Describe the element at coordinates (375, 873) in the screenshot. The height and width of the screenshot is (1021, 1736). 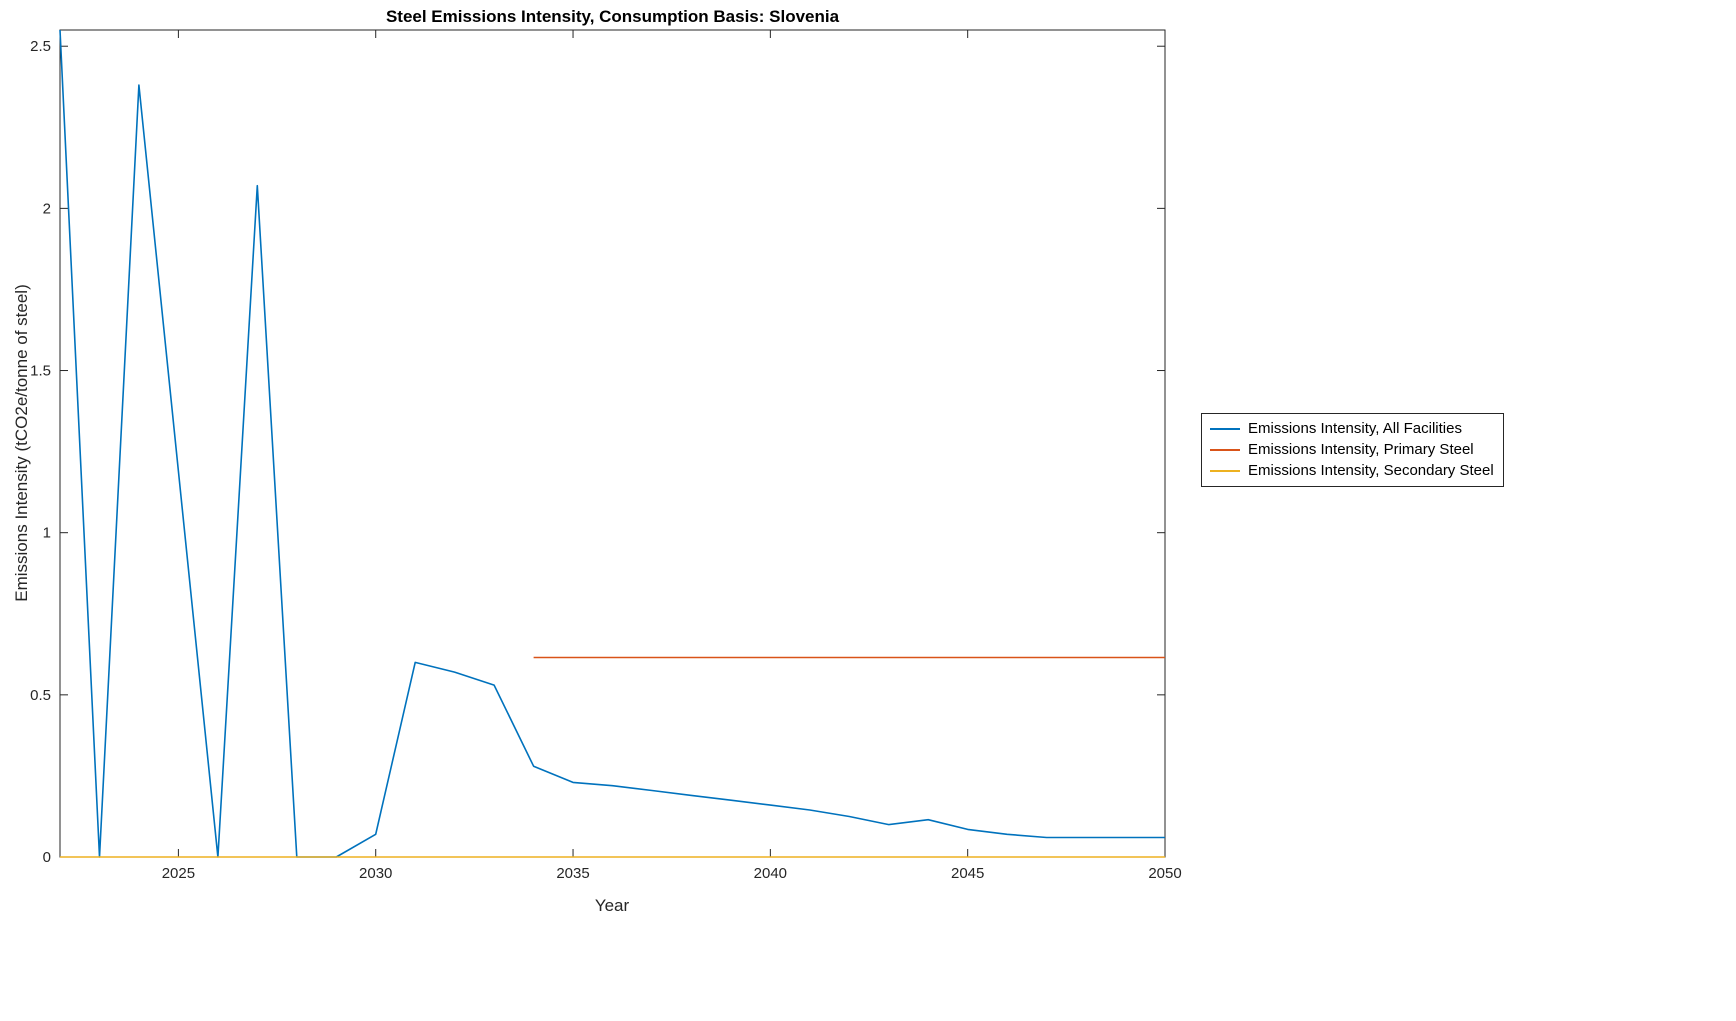
I see `x-tick-label: 2030` at that location.